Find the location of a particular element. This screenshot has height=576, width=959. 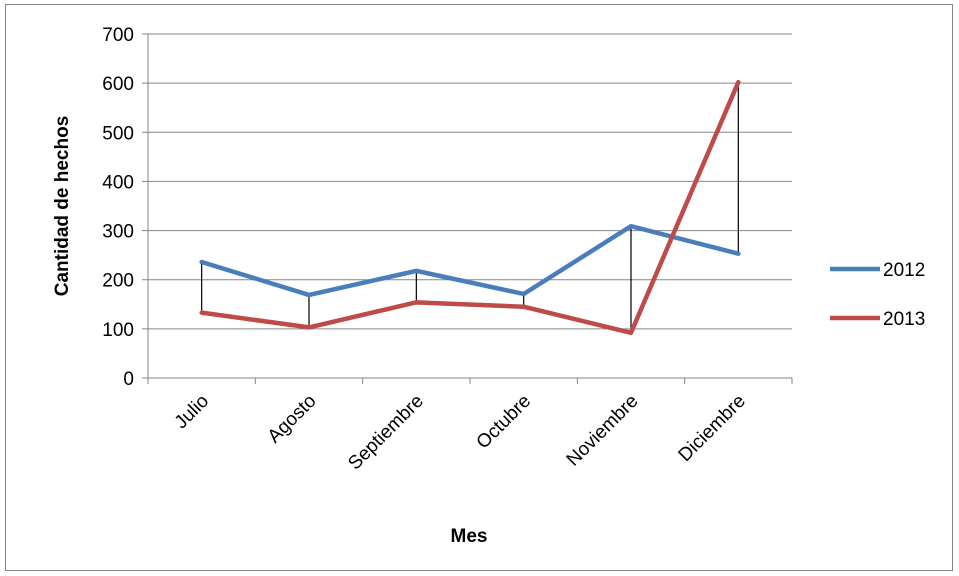

x-tick-label: Julio is located at coordinates (192, 412).